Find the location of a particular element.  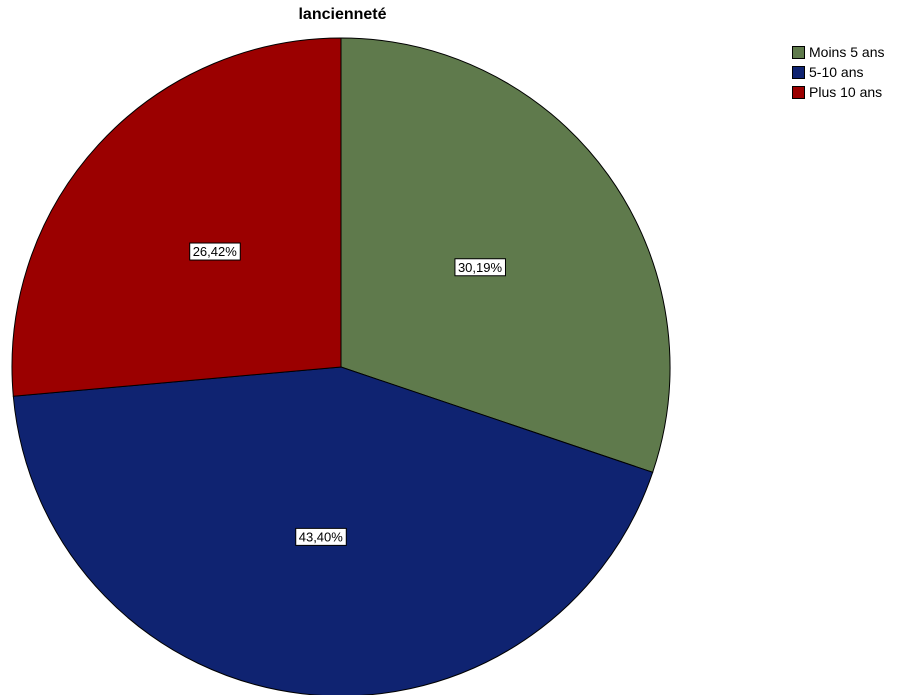

legend-swatch-plus-10-ans is located at coordinates (798, 92).